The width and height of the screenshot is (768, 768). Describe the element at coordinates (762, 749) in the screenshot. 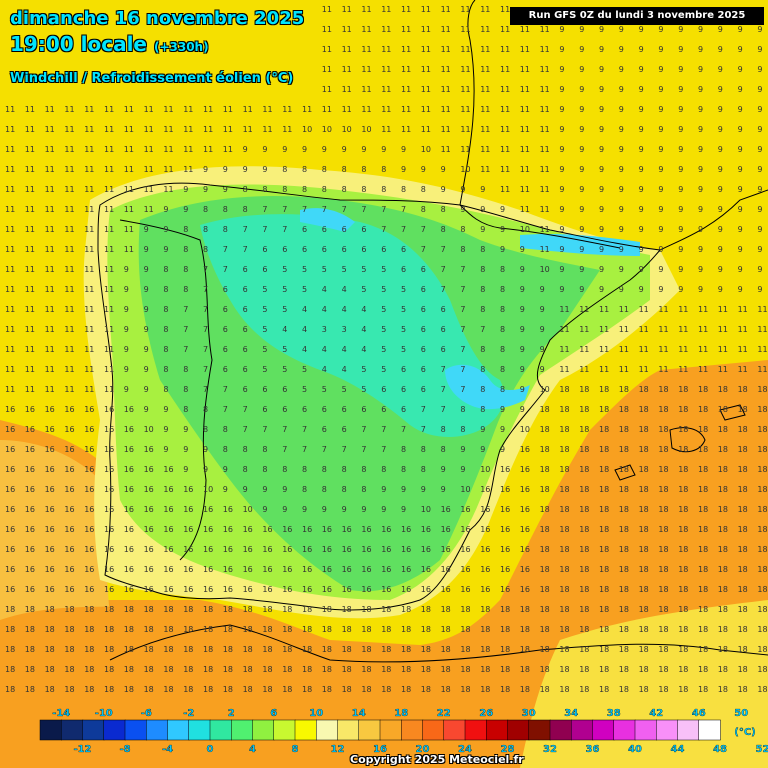

I see `legend-bottom-label: 52` at that location.